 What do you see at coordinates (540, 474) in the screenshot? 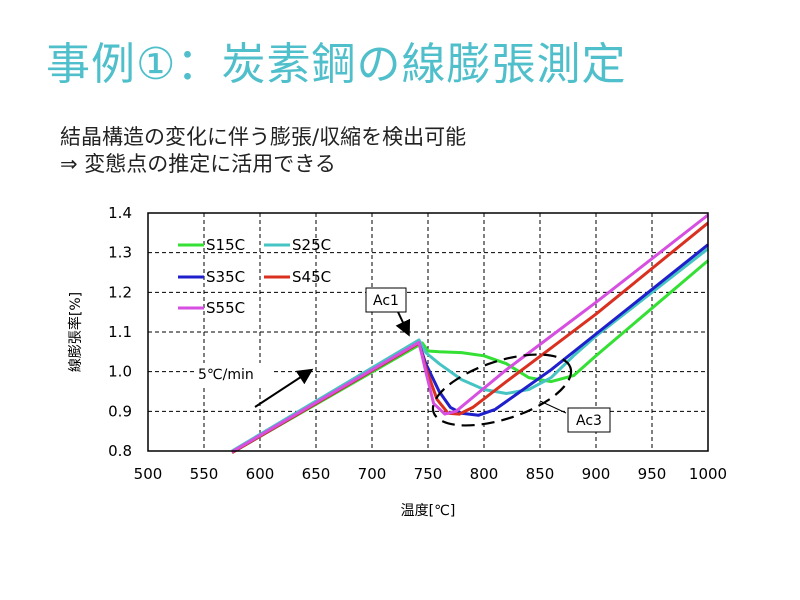
I see `x-tick-label: 850` at bounding box center [540, 474].